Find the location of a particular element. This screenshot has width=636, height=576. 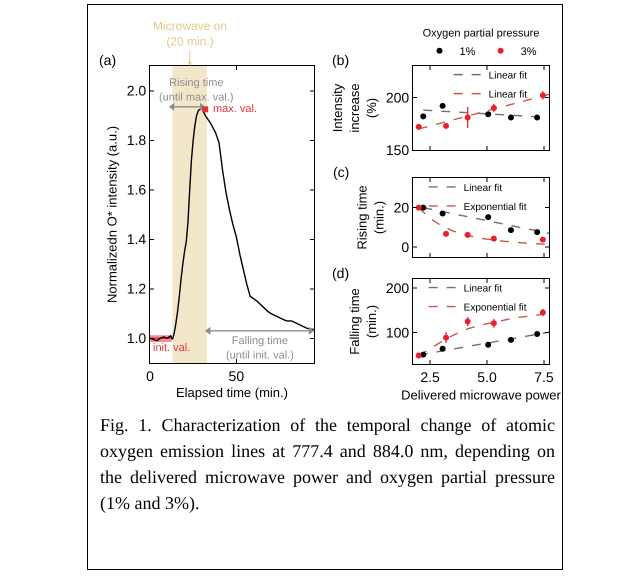

y-tick-label: 2.0 is located at coordinates (136, 90).